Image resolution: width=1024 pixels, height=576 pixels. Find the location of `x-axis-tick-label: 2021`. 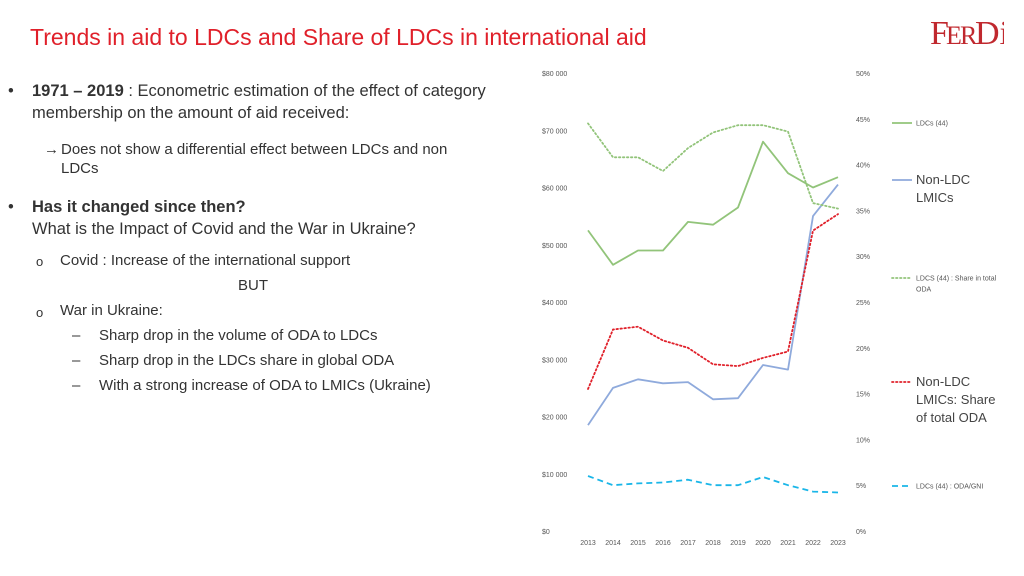

x-axis-tick-label: 2021 is located at coordinates (788, 543).